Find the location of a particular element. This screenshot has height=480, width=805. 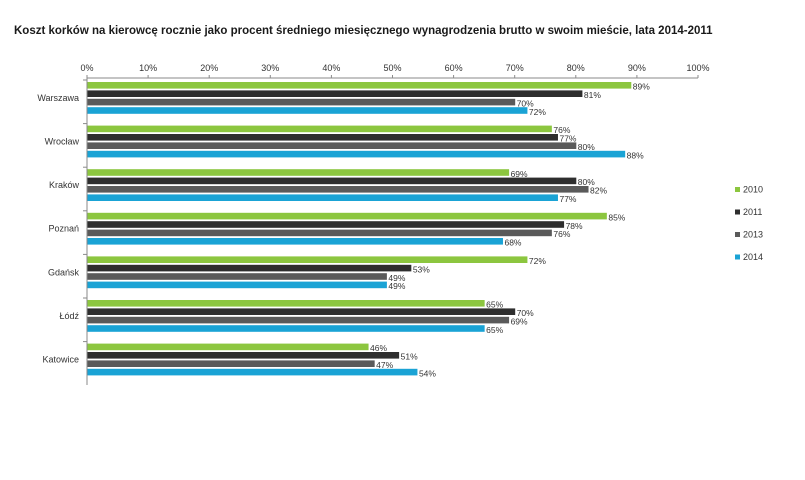

data-label: 81% is located at coordinates (592, 95).